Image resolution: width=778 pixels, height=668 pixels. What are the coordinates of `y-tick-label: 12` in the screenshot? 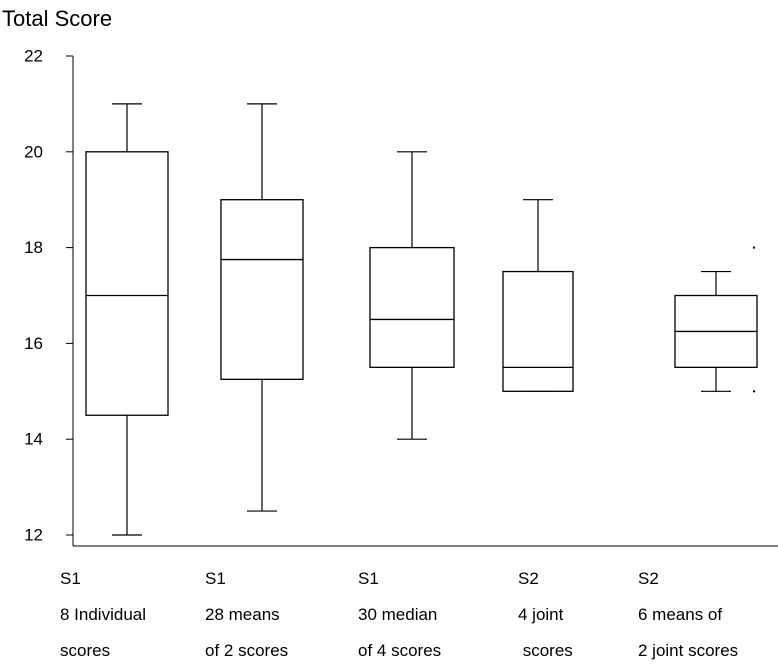 It's located at (33, 535).